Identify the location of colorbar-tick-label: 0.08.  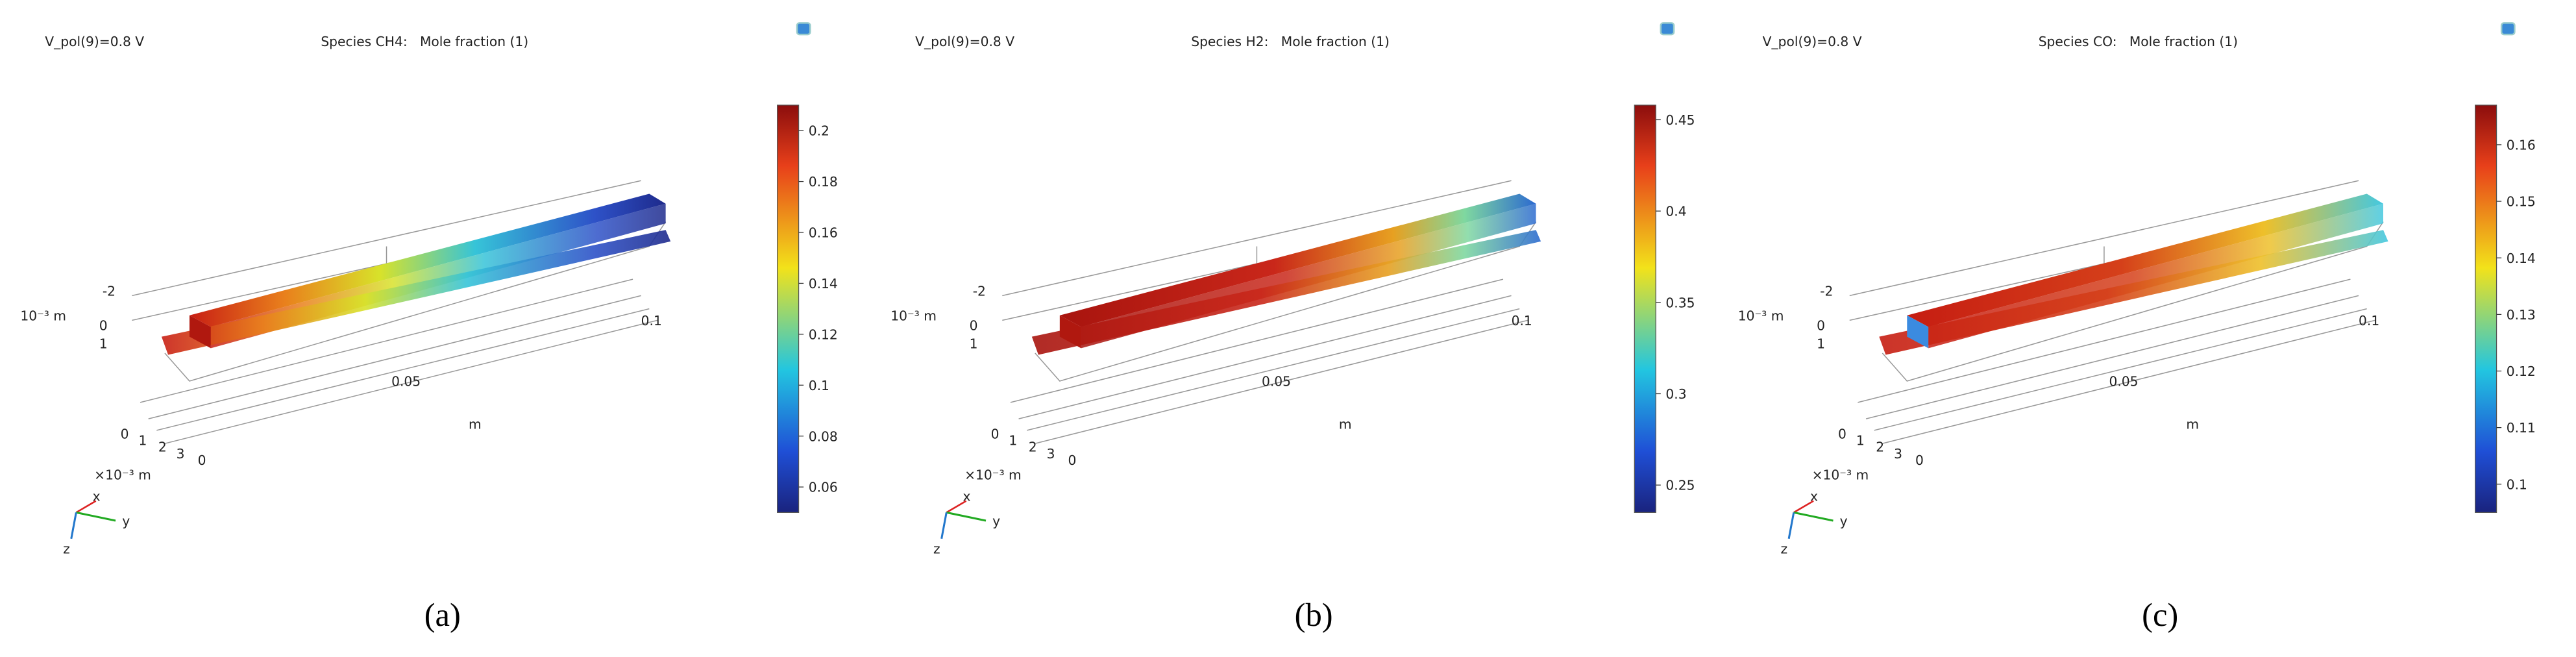
(823, 436).